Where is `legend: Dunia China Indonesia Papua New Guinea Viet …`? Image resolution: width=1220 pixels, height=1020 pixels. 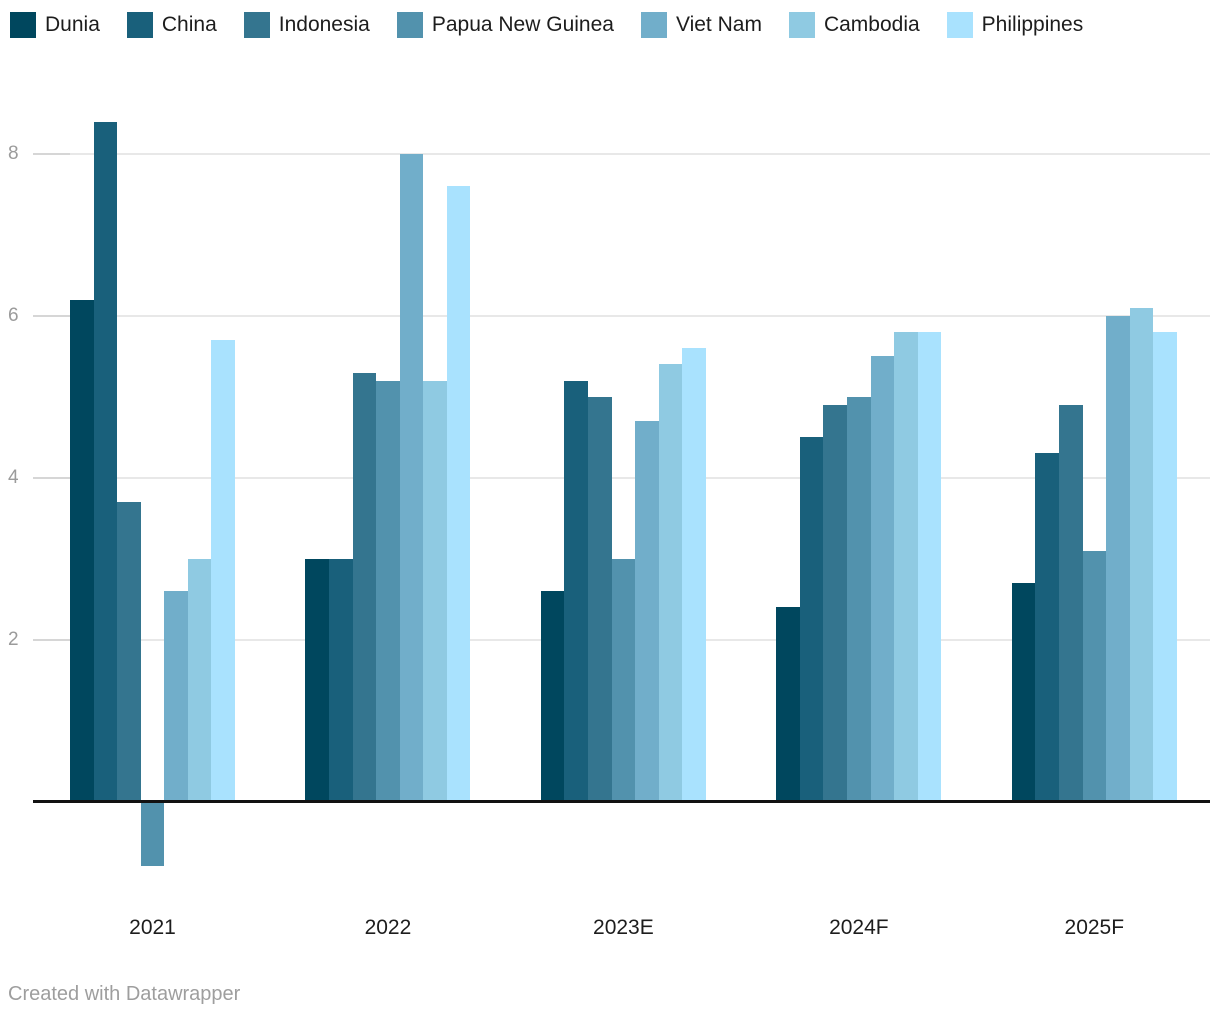
legend: Dunia China Indonesia Papua New Guinea Viet … is located at coordinates (615, 25).